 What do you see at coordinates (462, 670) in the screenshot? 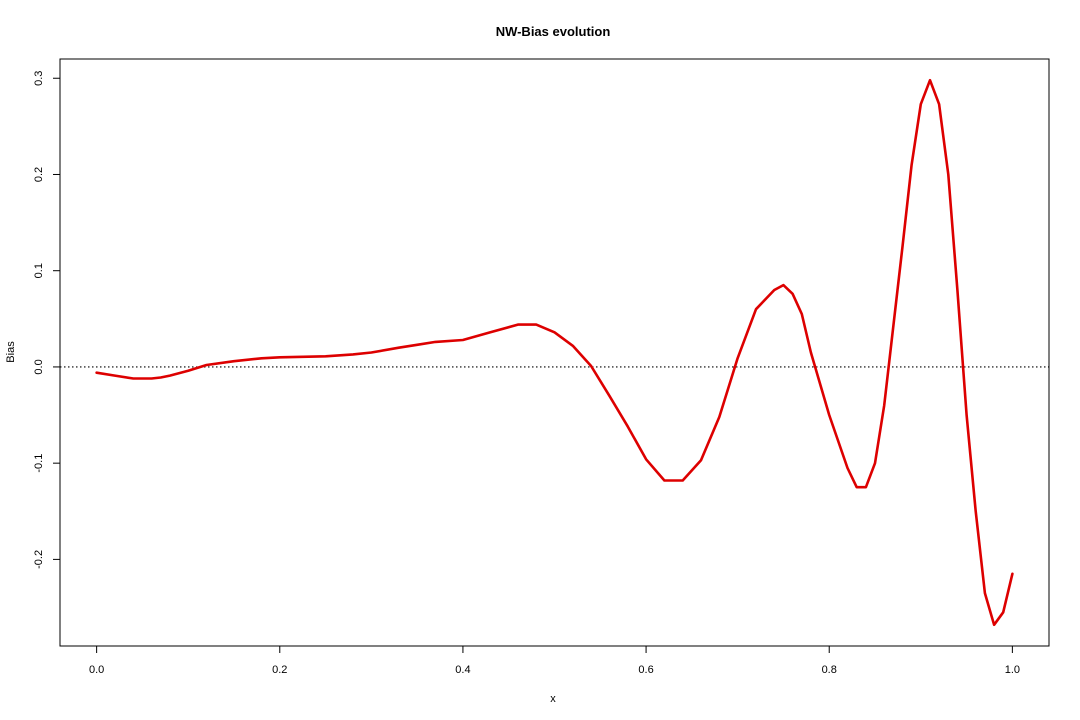
I see `x-tick-label: 0.4` at bounding box center [462, 670].